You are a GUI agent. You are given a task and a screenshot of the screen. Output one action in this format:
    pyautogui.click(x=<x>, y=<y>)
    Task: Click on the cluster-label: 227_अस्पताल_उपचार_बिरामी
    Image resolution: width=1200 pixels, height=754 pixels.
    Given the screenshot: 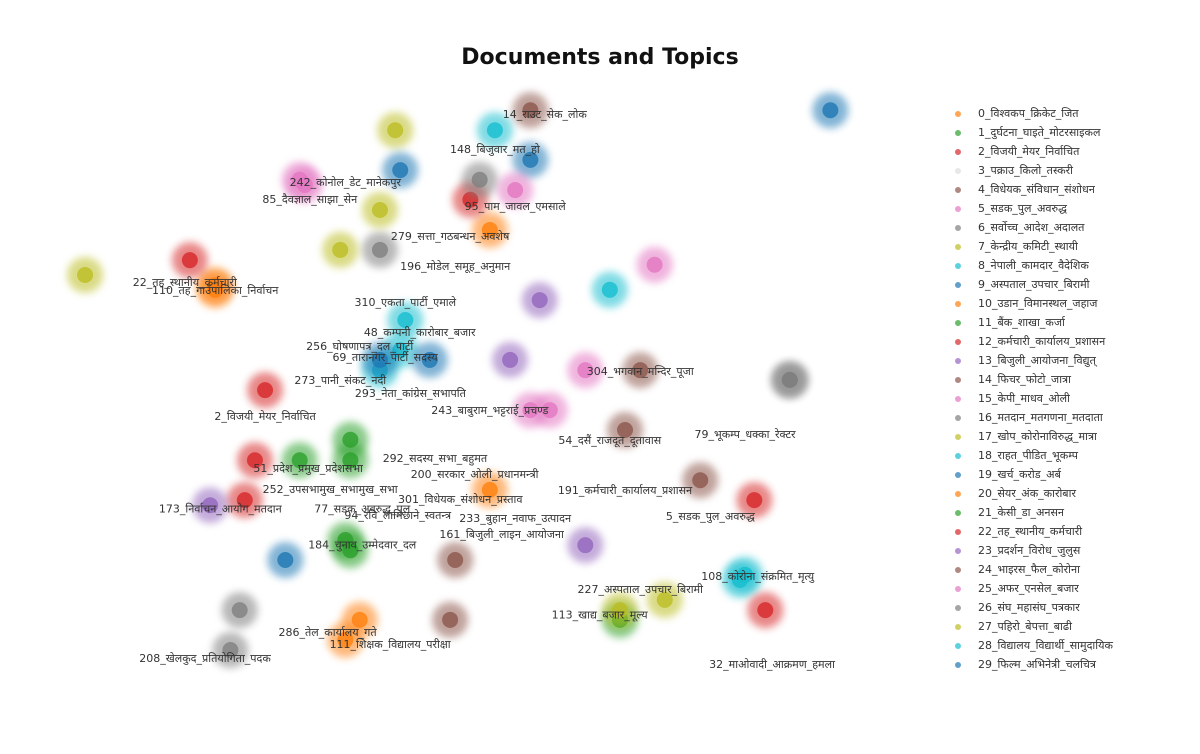 What is the action you would take?
    pyautogui.click(x=640, y=589)
    